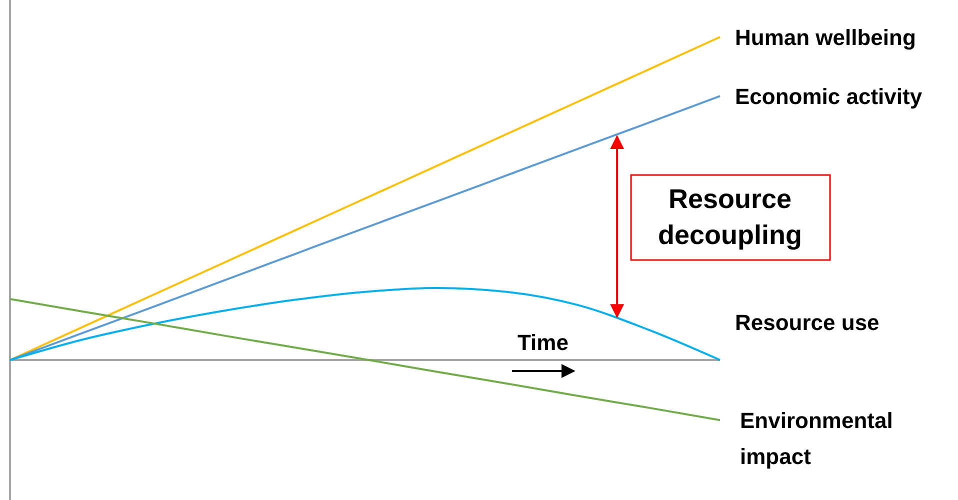  What do you see at coordinates (543, 342) in the screenshot?
I see `annotation: Time` at bounding box center [543, 342].